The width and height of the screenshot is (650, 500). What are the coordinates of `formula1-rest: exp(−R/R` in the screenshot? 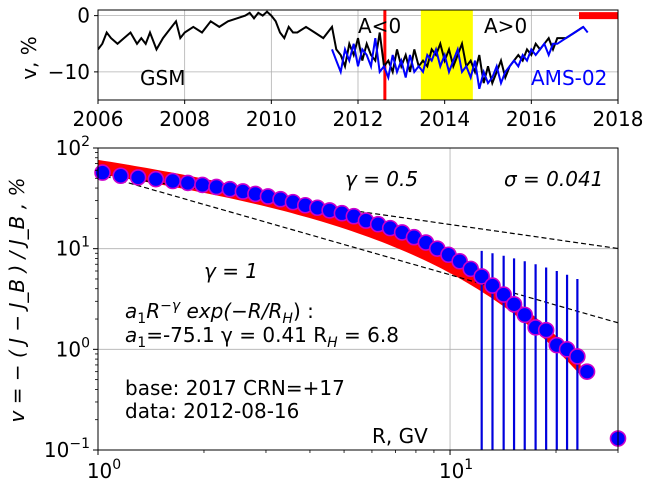 It's located at (231, 311).